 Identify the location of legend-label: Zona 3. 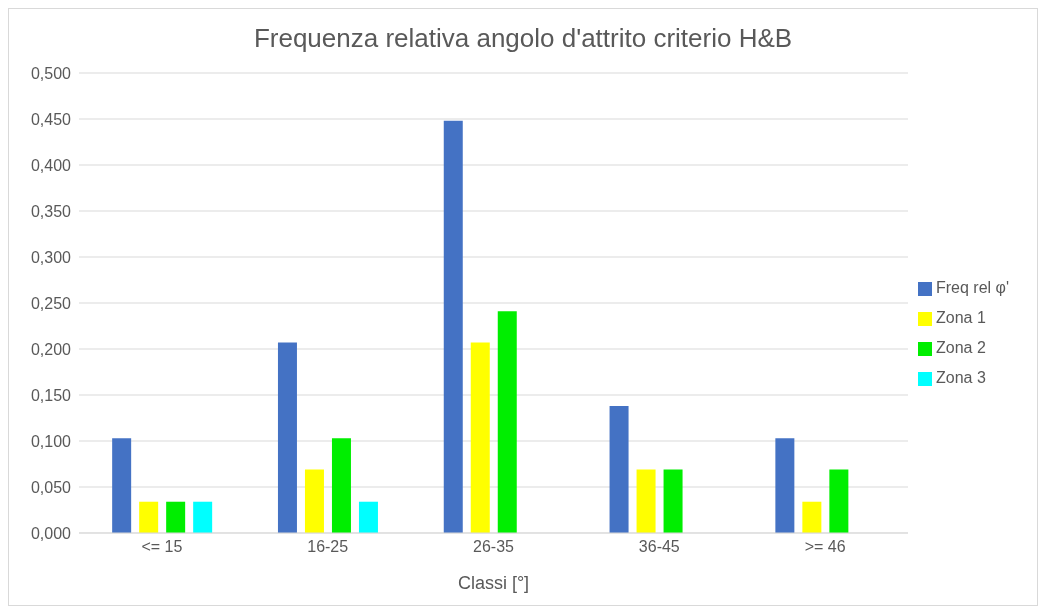
(961, 377).